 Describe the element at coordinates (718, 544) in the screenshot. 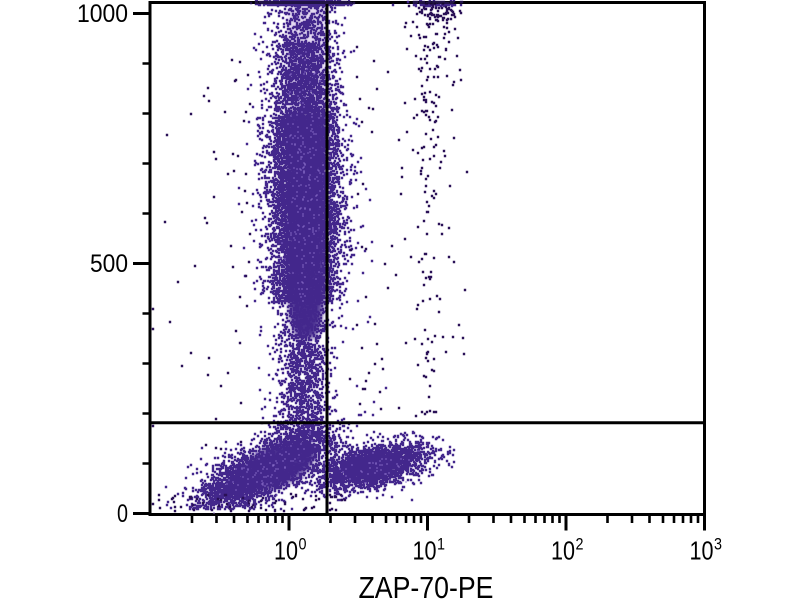

I see `svg-text: 3` at that location.